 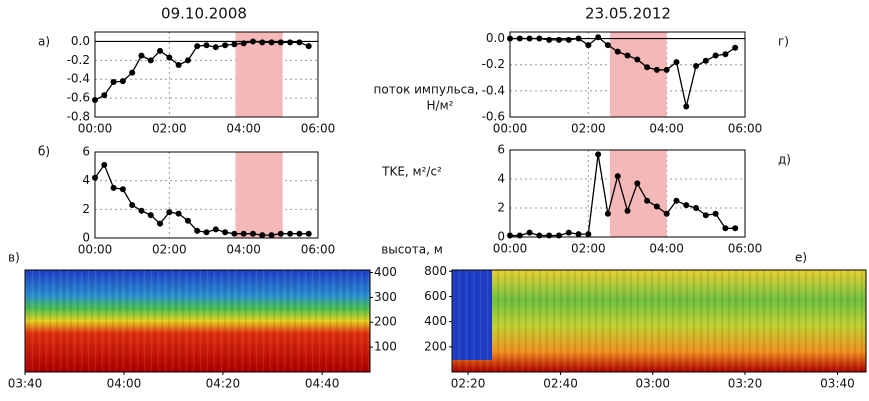 What do you see at coordinates (440, 106) in the screenshot?
I see `axis-label: Н/м²` at bounding box center [440, 106].